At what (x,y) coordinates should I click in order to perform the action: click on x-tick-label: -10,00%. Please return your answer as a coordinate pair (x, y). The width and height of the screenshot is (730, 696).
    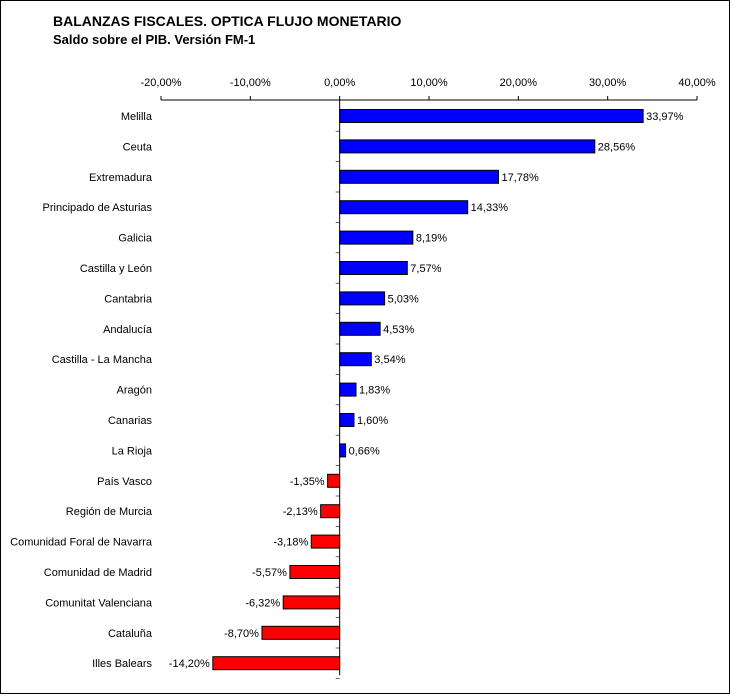
    Looking at the image, I should click on (250, 83).